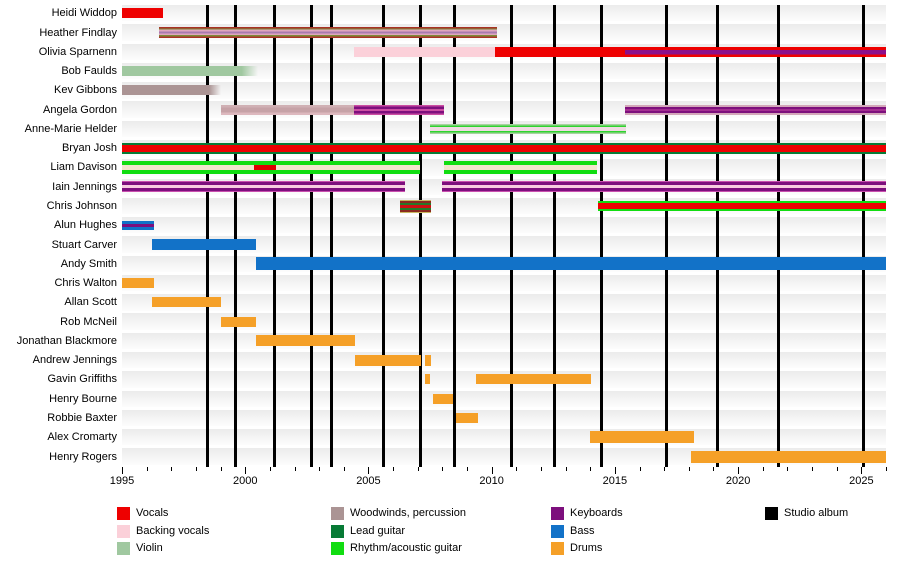  What do you see at coordinates (90, 302) in the screenshot?
I see `member-label: Allan Scott` at bounding box center [90, 302].